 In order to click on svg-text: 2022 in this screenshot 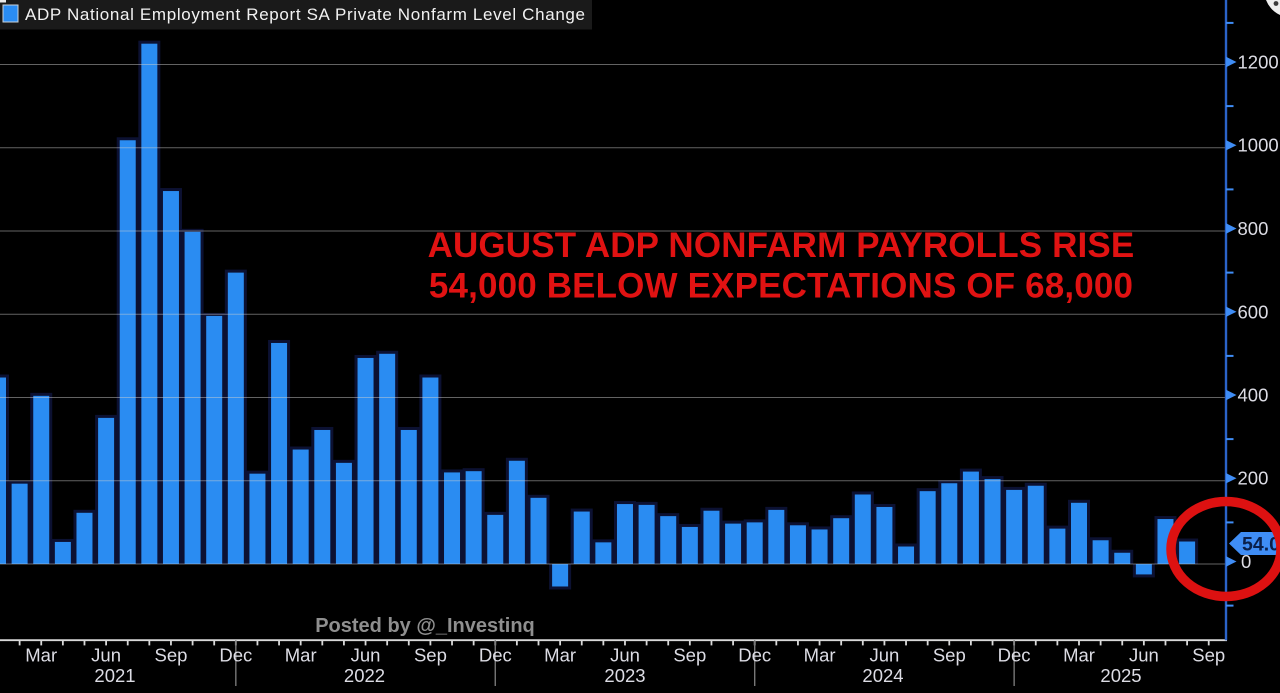, I will do `click(364, 675)`.